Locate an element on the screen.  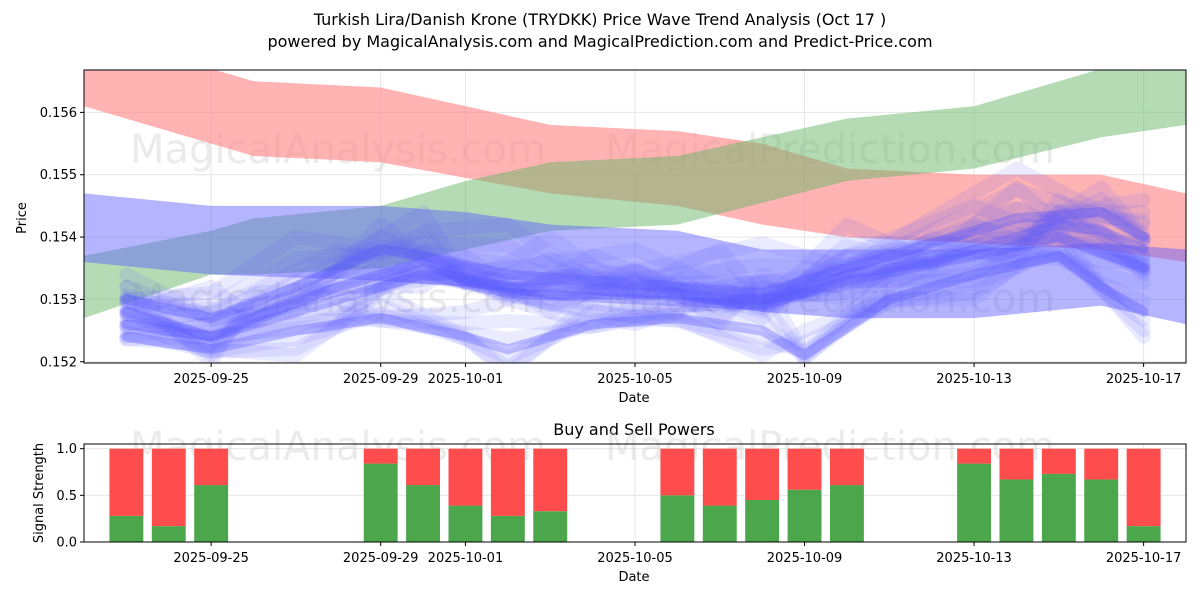
signal-x-tick-label: 2025-10-17 is located at coordinates (1144, 558).